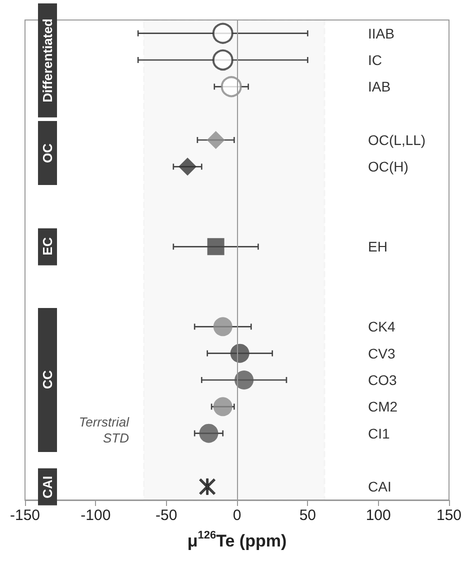 This screenshot has height=563, width=464. I want to click on y-tick-label: CK4, so click(382, 326).